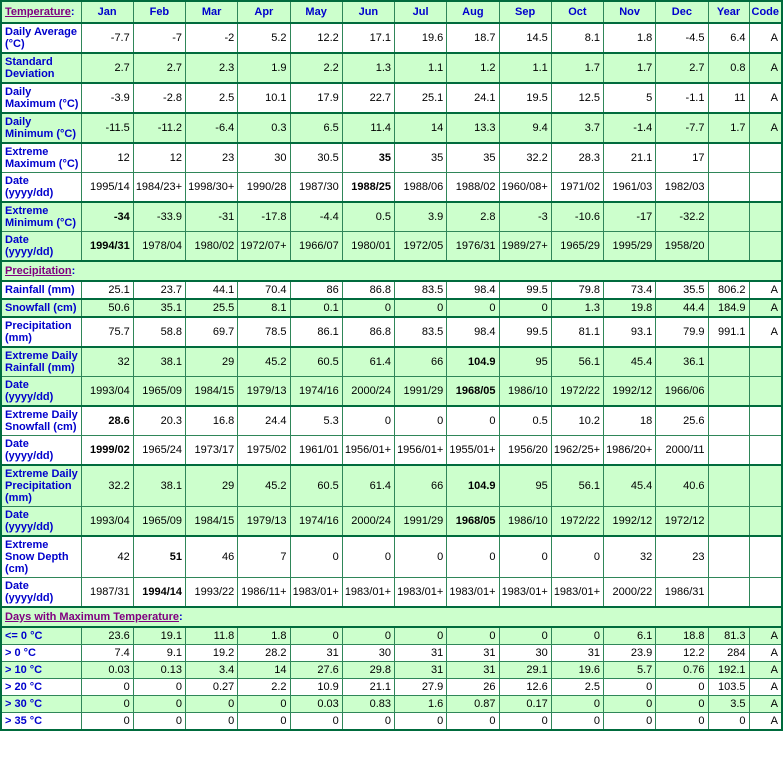 Image resolution: width=783 pixels, height=780 pixels. Describe the element at coordinates (38, 12) in the screenshot. I see `section-link-temperature: Temperature` at that location.